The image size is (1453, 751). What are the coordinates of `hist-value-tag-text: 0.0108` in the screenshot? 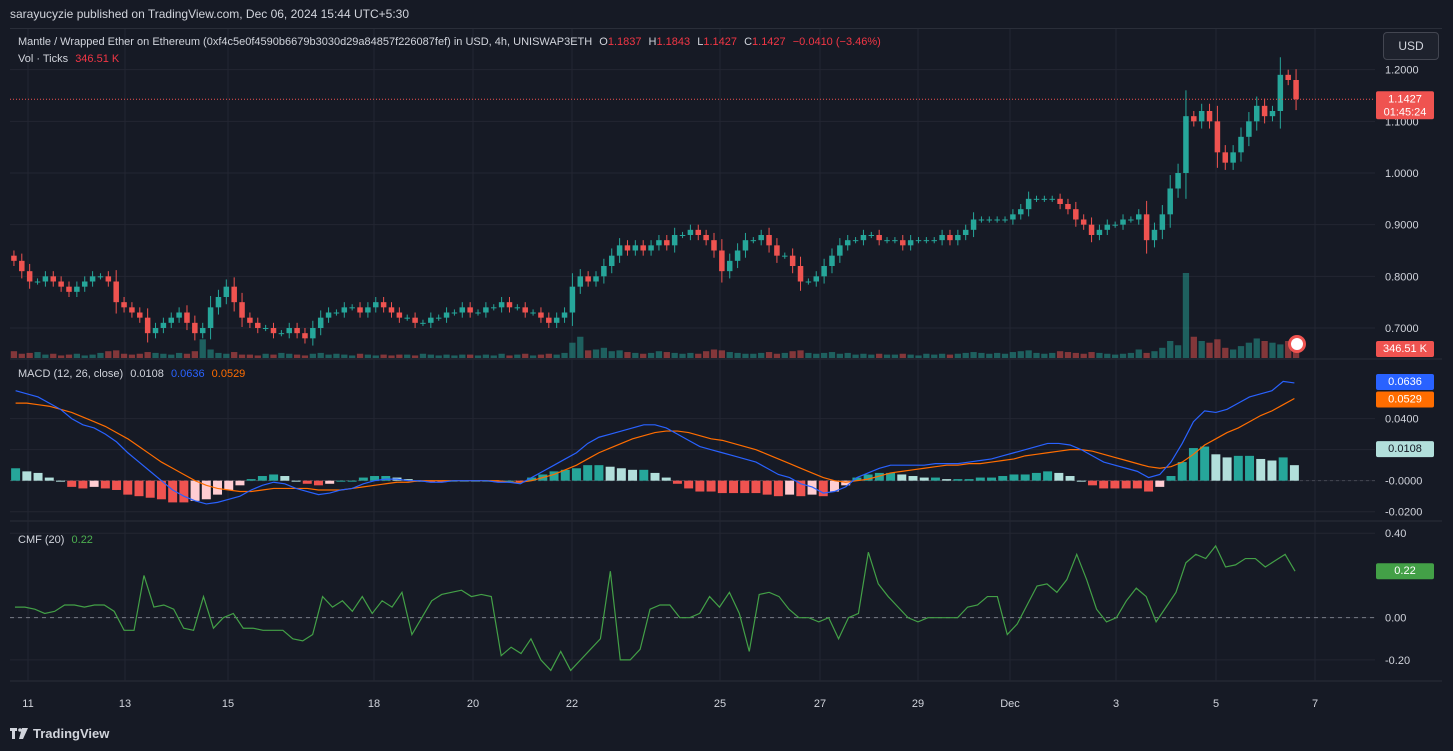 It's located at (1405, 449).